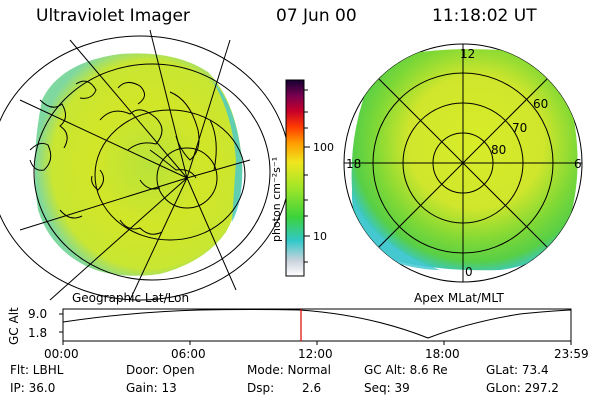 The width and height of the screenshot is (600, 400). Describe the element at coordinates (312, 388) in the screenshot. I see `info-dsp-value: 2.6` at that location.